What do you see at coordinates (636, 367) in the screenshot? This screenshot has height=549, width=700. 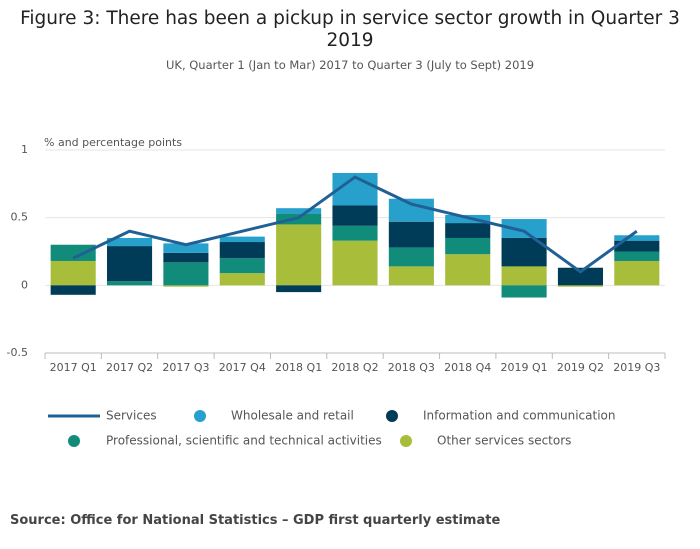 I see `x-tick-label: 2019 Q3` at bounding box center [636, 367].